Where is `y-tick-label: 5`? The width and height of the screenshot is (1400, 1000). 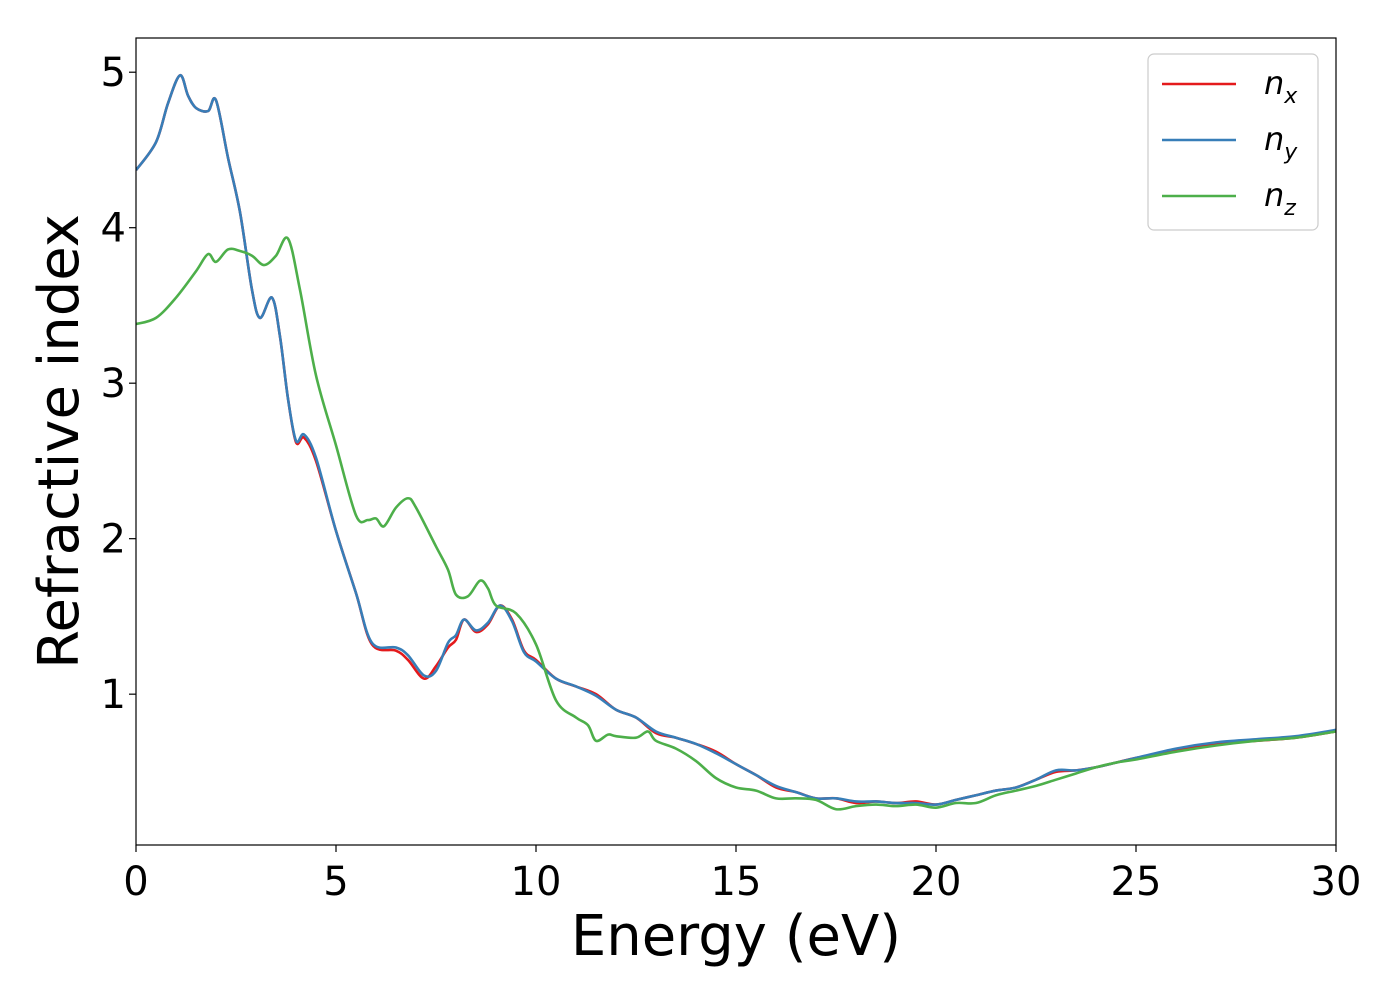 y-tick-label: 5 is located at coordinates (113, 73).